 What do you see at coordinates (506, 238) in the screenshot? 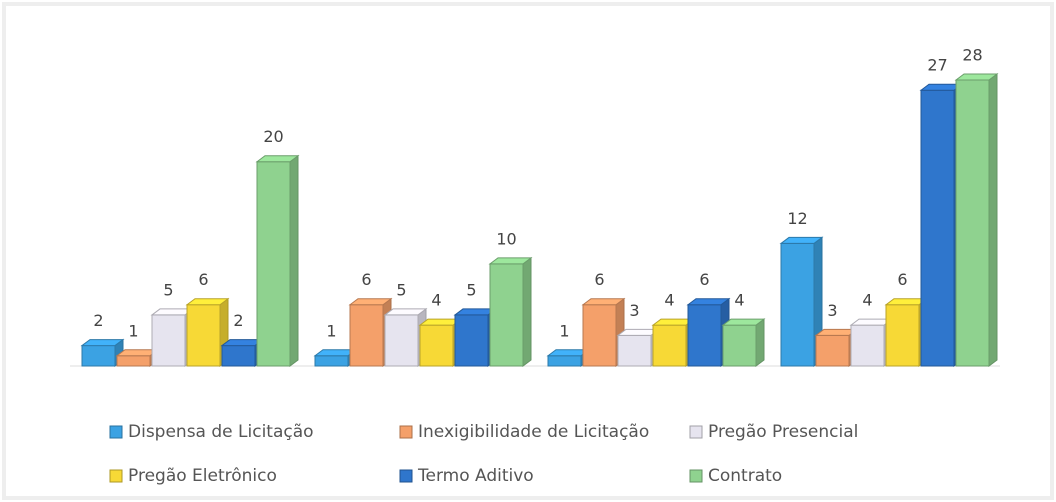
I see `data-label: 10` at bounding box center [506, 238].